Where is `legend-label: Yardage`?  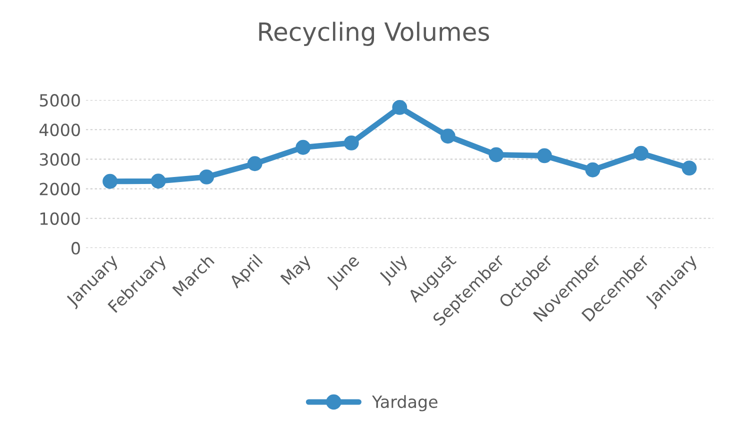 legend-label: Yardage is located at coordinates (405, 403).